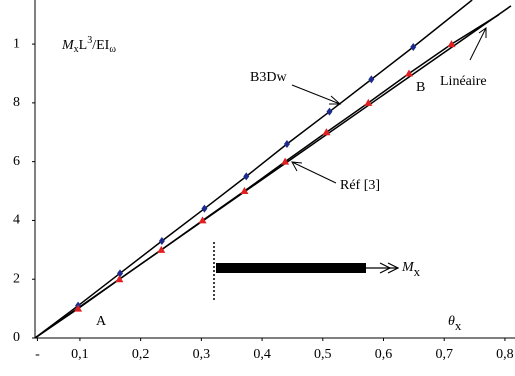  I want to click on y-tick-label: 0, so click(16, 337).